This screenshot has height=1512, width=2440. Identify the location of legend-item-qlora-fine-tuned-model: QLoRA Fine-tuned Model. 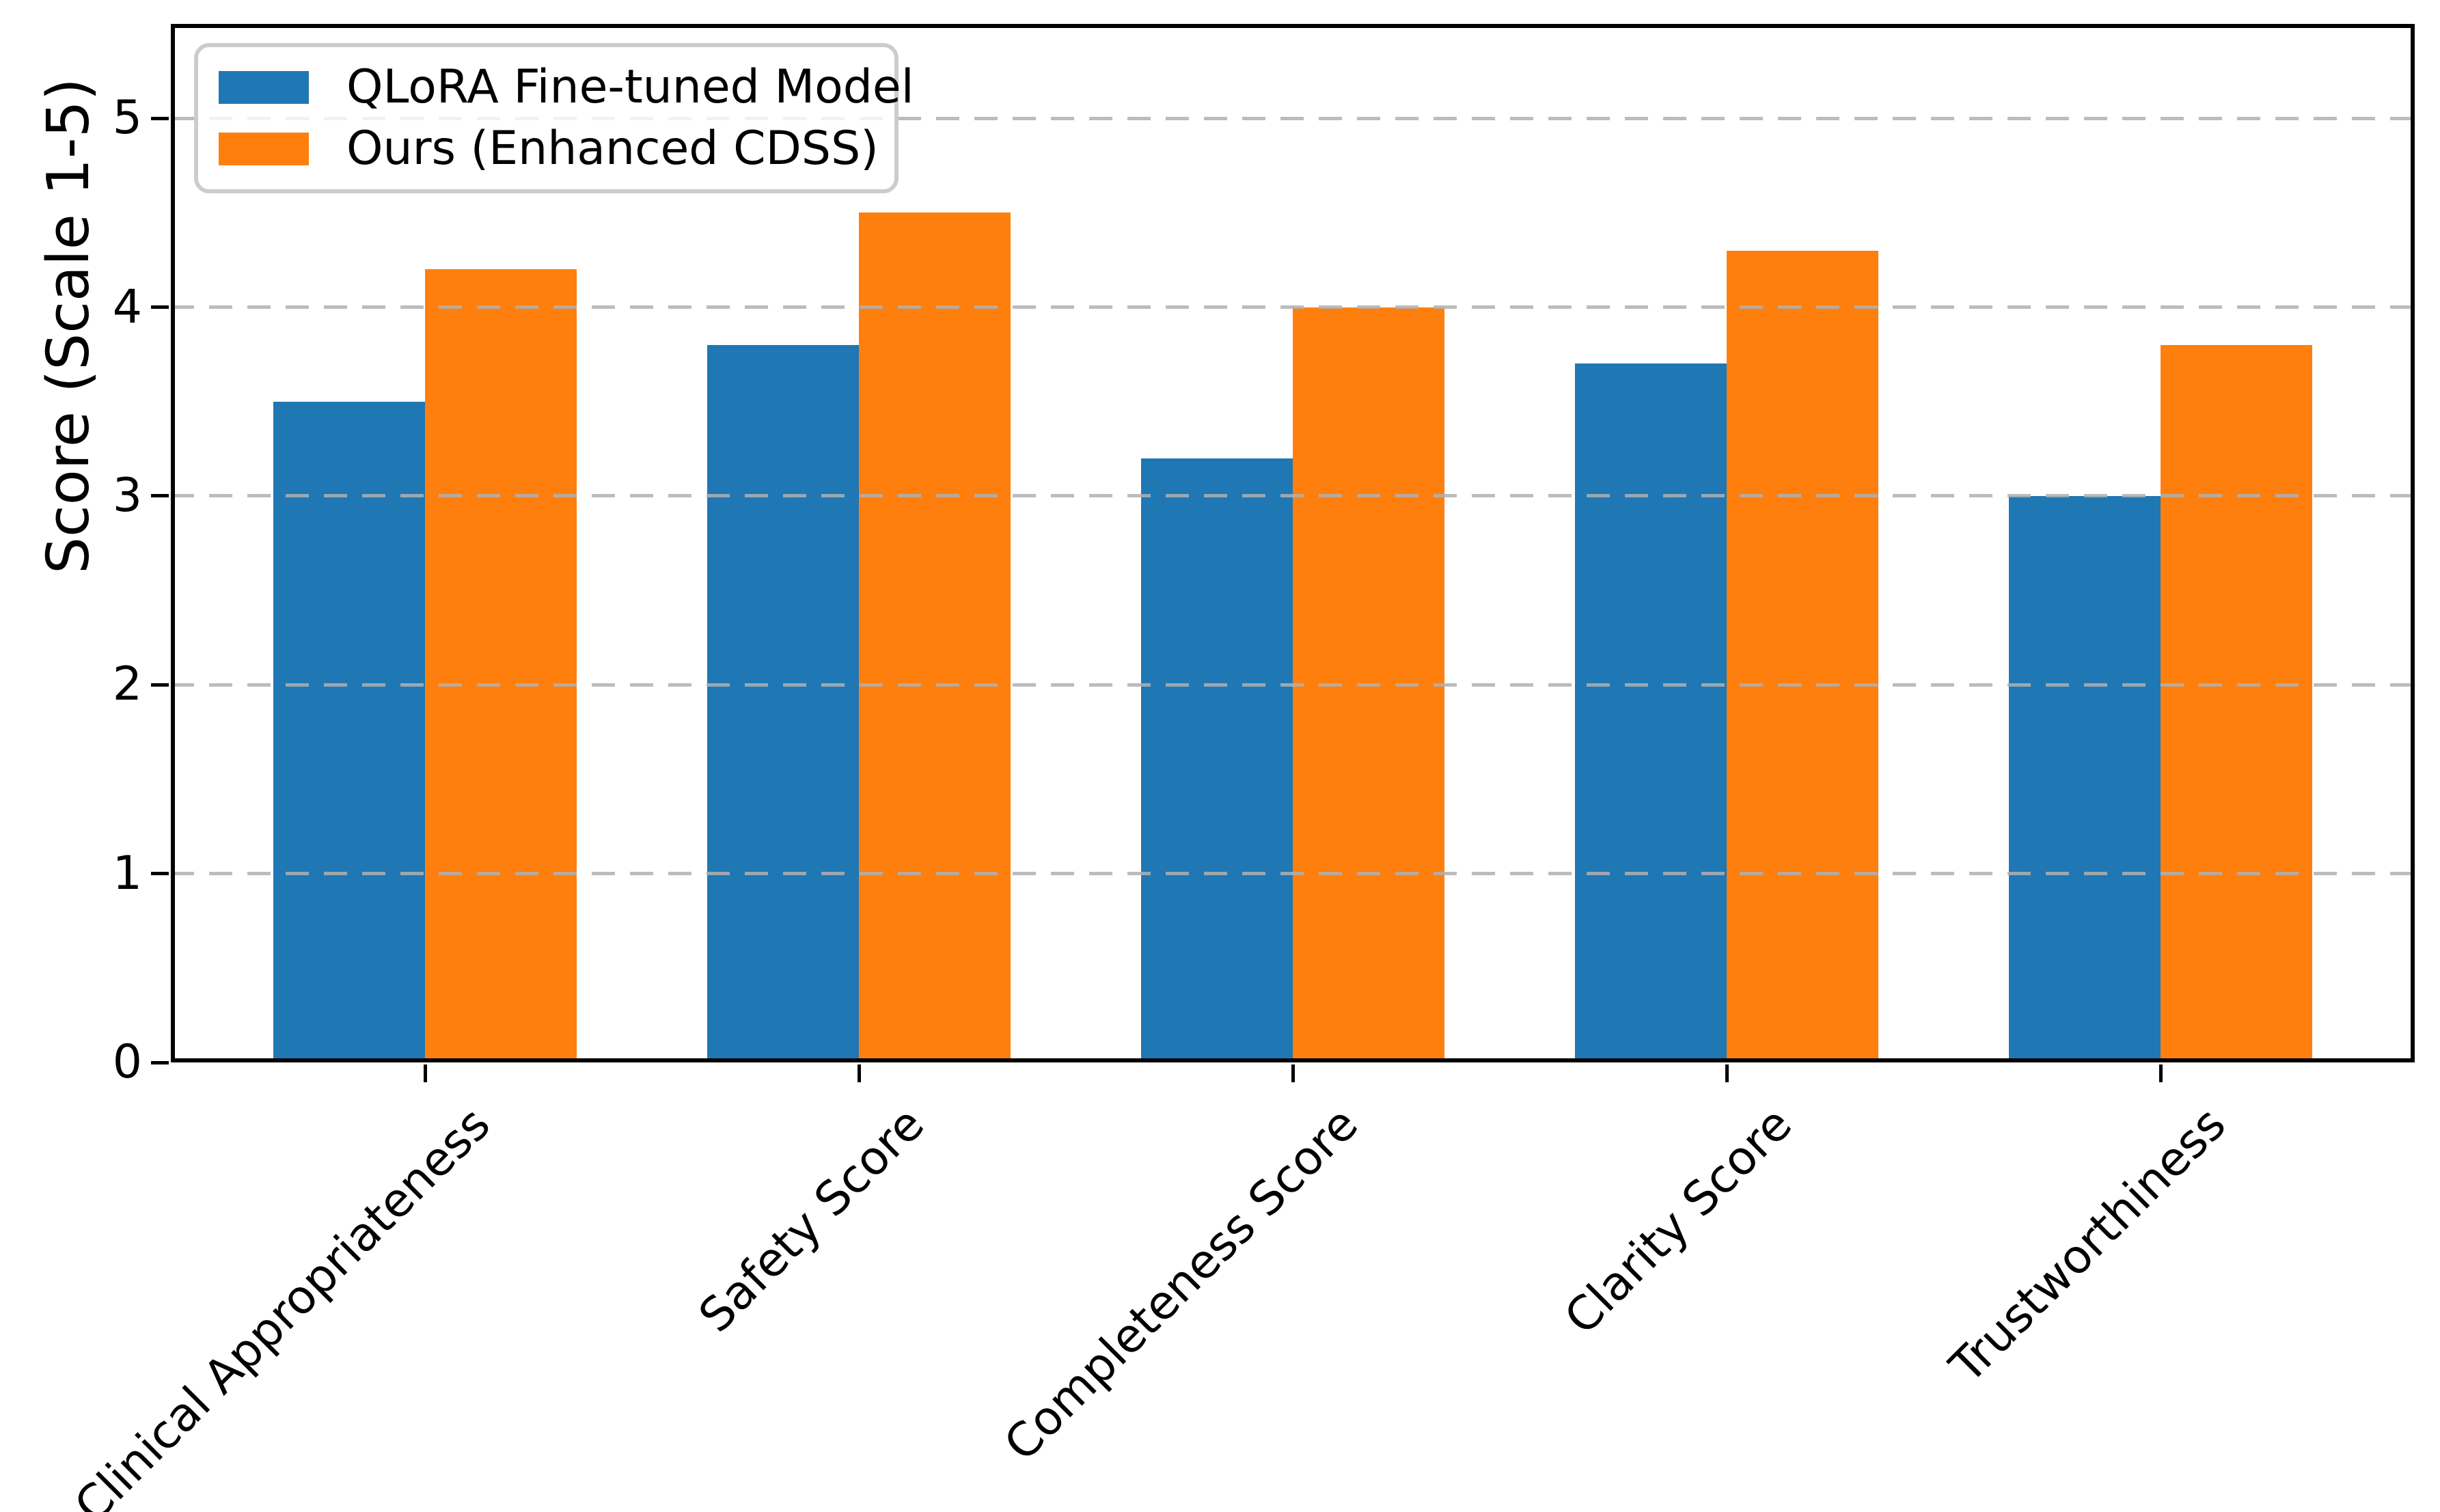
(566, 87).